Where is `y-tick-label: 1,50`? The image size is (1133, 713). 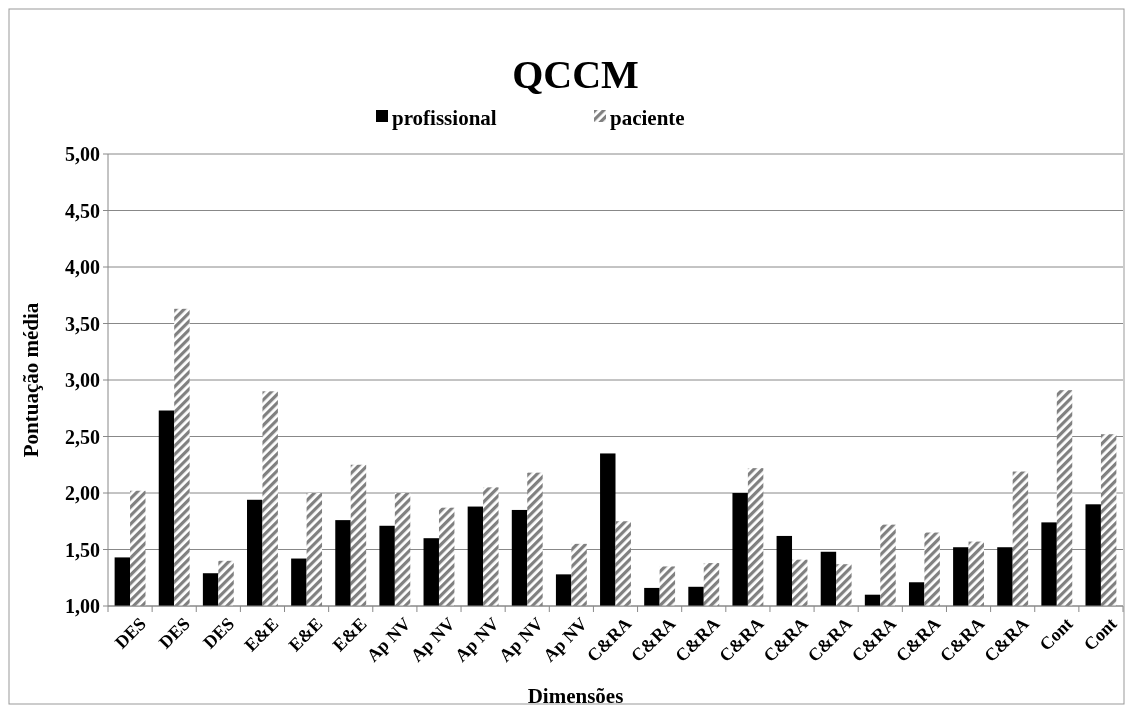
y-tick-label: 1,50 is located at coordinates (82, 549).